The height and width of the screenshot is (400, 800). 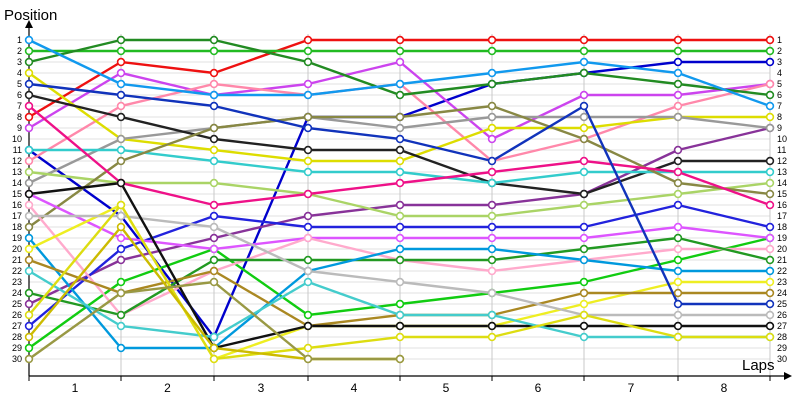 I want to click on y-tick-label-left: 1, so click(x=19, y=40).